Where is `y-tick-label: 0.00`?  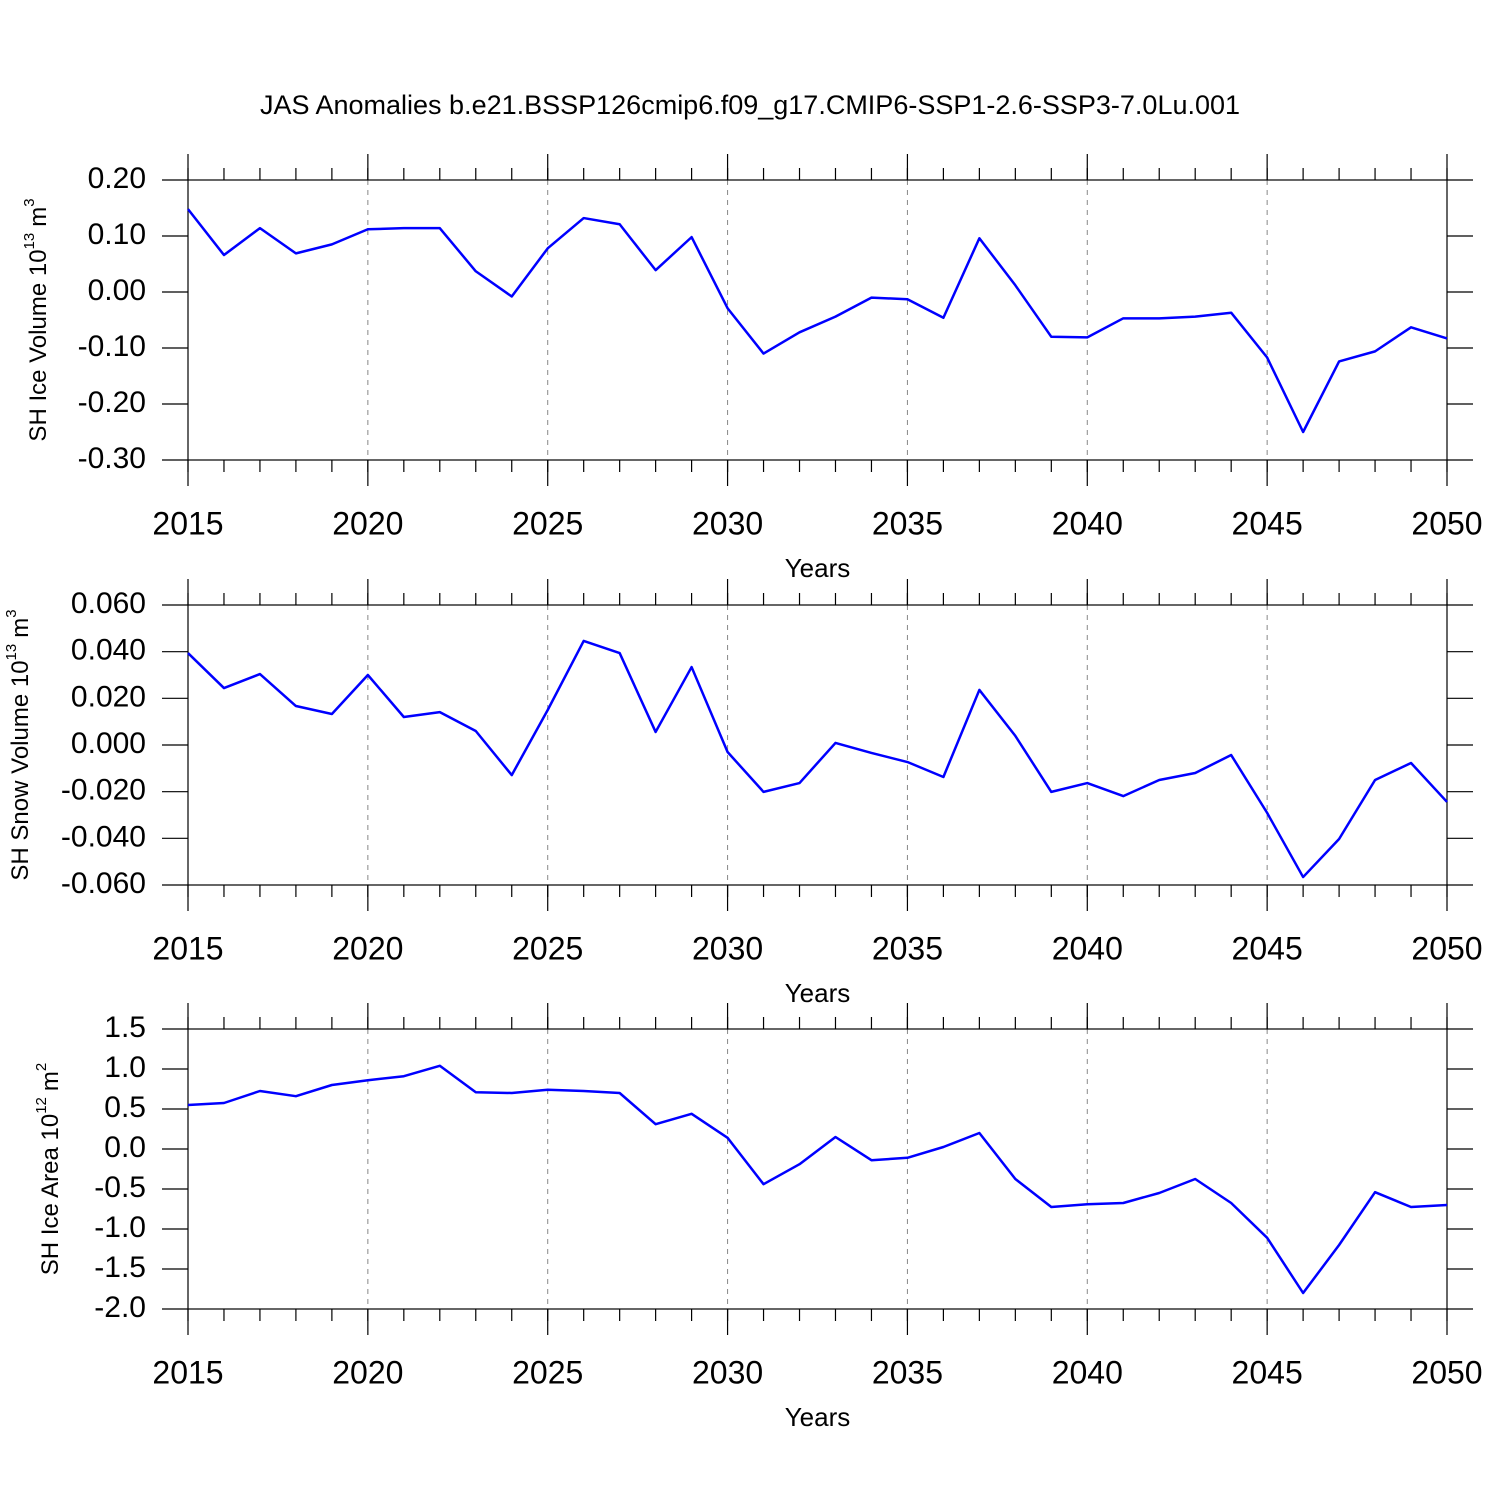
y-tick-label: 0.00 is located at coordinates (117, 290).